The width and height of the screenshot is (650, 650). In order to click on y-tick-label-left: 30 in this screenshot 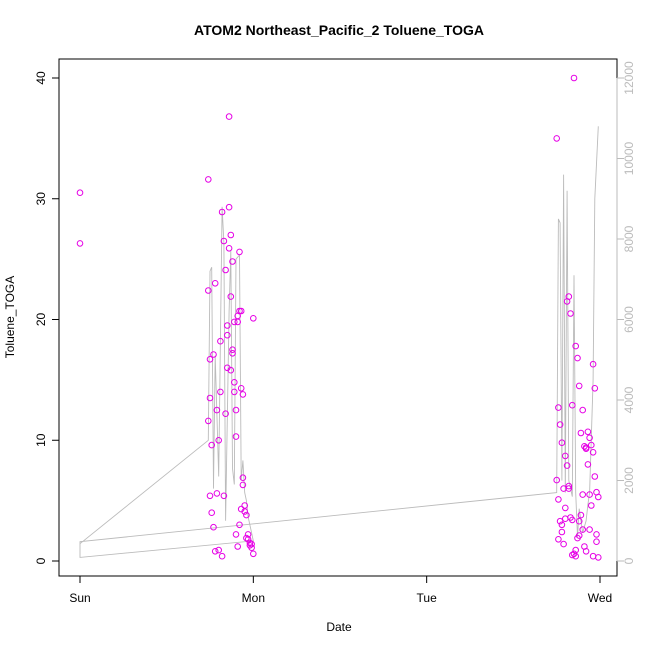, I will do `click(41, 199)`.